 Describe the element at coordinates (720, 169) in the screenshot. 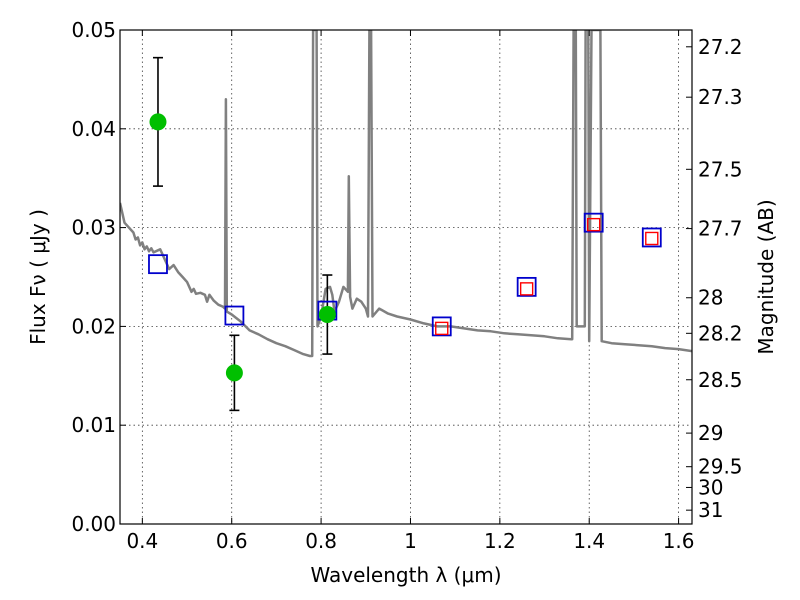

I see `mag-tick-label: 27.5` at that location.